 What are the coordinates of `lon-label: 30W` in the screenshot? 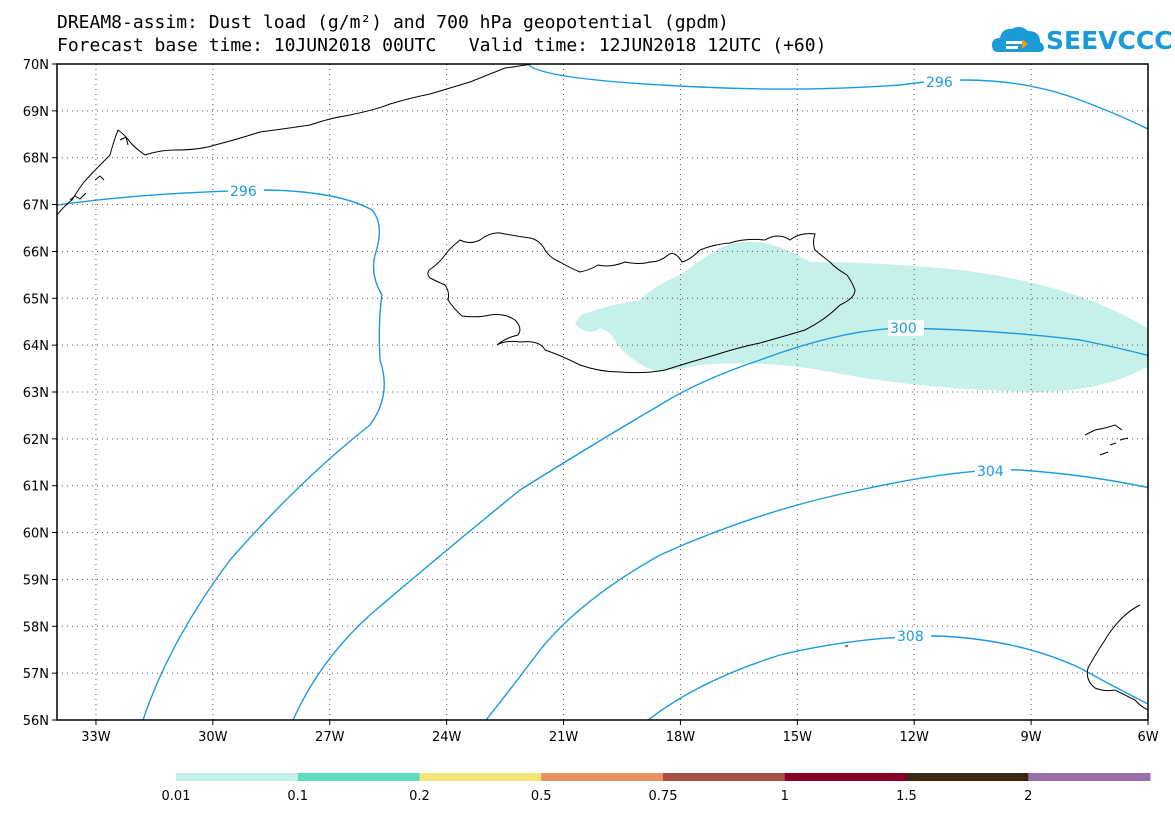 It's located at (213, 737).